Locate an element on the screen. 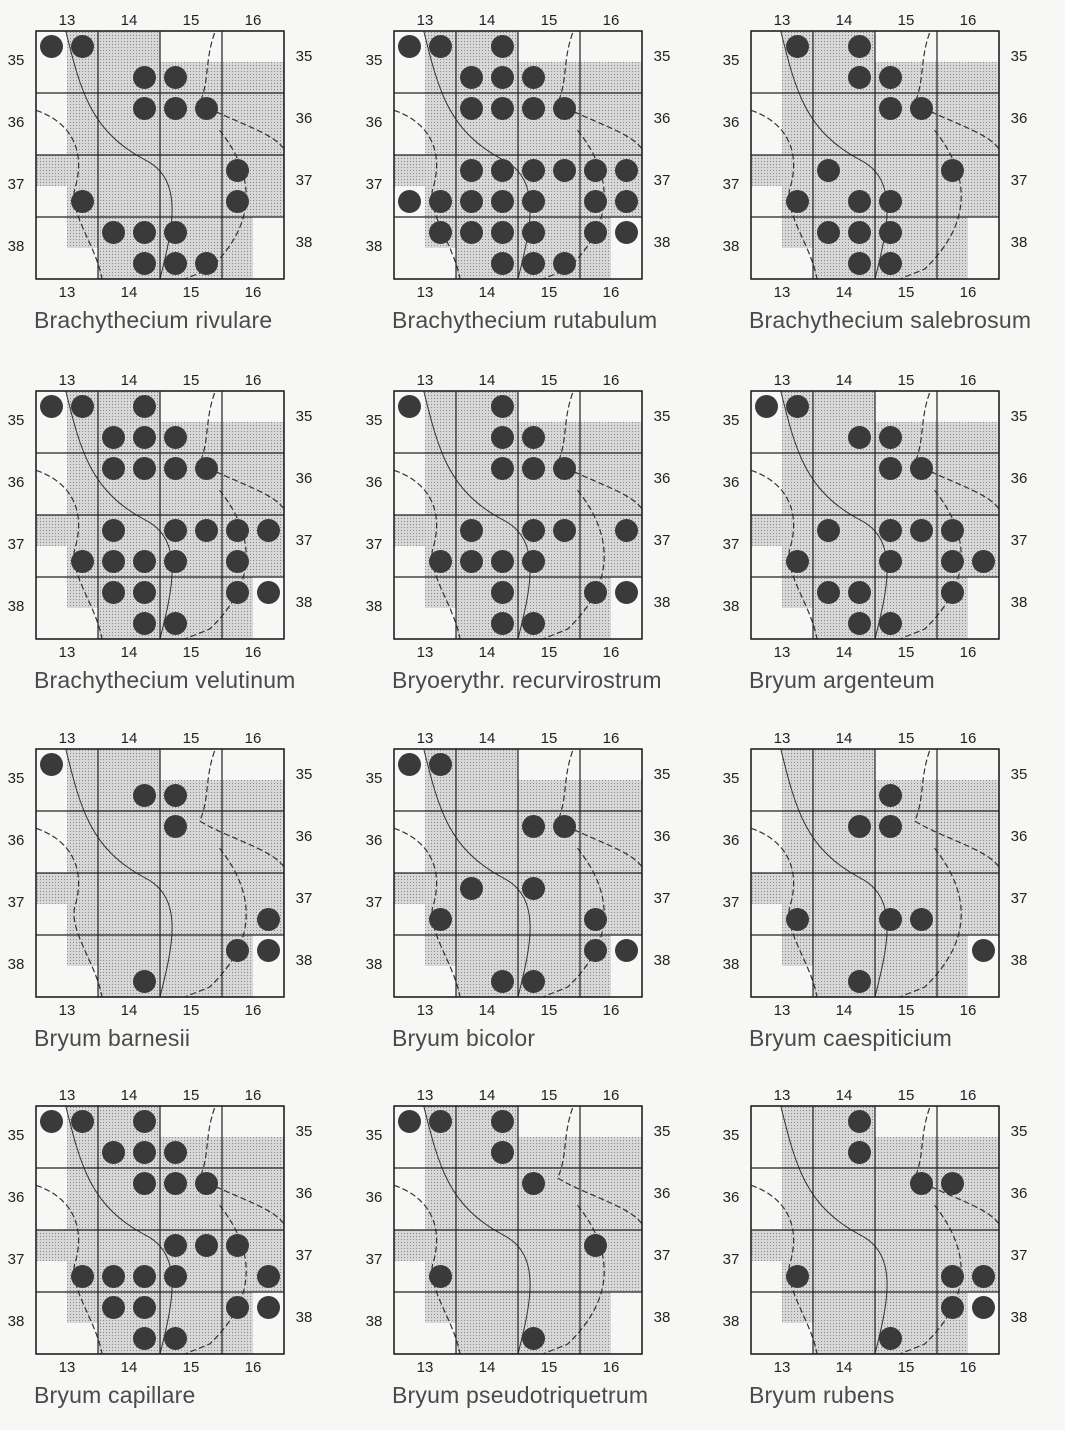 Image resolution: width=1065 pixels, height=1430 pixels. row-label-right: 38 is located at coordinates (304, 602).